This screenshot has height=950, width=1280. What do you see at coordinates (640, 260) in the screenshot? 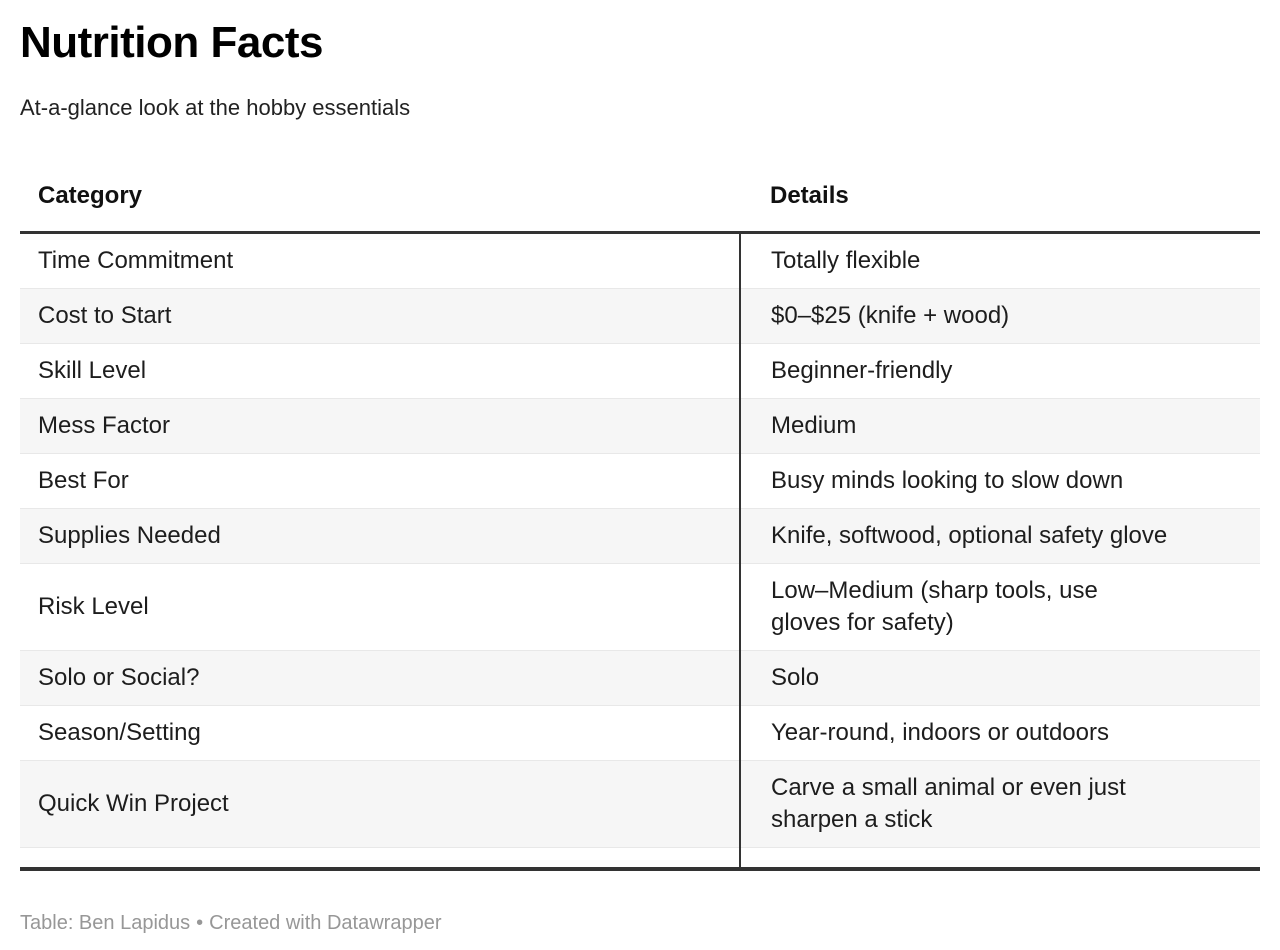
I see `table-row: Time Commitment Totally flexible` at bounding box center [640, 260].